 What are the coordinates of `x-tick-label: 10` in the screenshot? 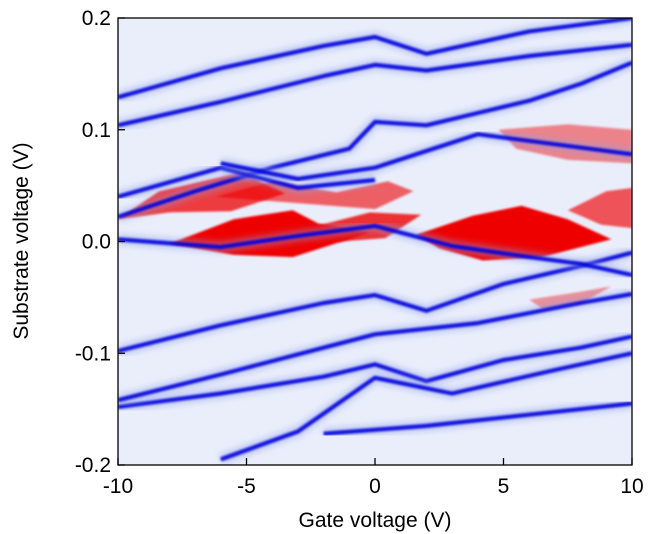 It's located at (631, 486).